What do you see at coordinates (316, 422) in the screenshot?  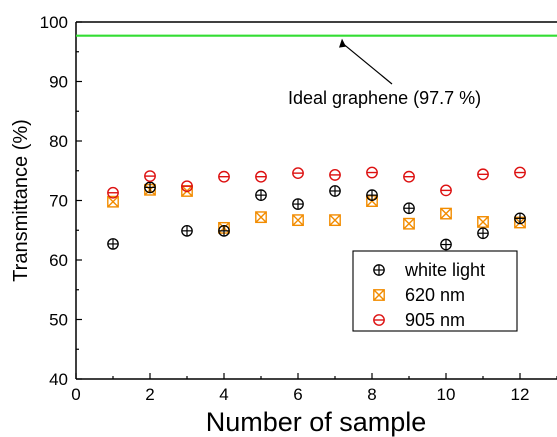 I see `x-axis-title: Number of sample` at bounding box center [316, 422].